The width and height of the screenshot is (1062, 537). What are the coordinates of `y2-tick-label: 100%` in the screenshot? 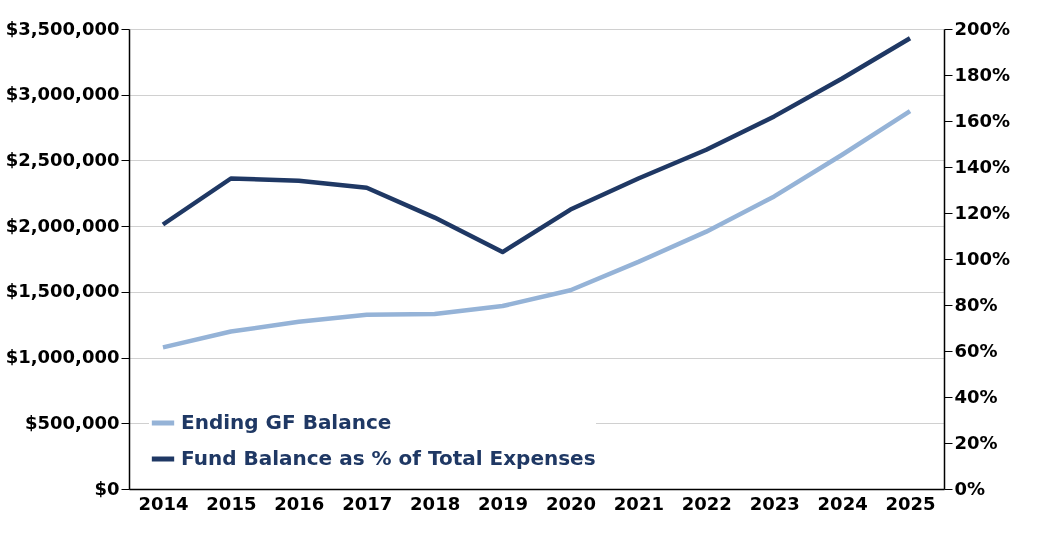 It's located at (982, 258).